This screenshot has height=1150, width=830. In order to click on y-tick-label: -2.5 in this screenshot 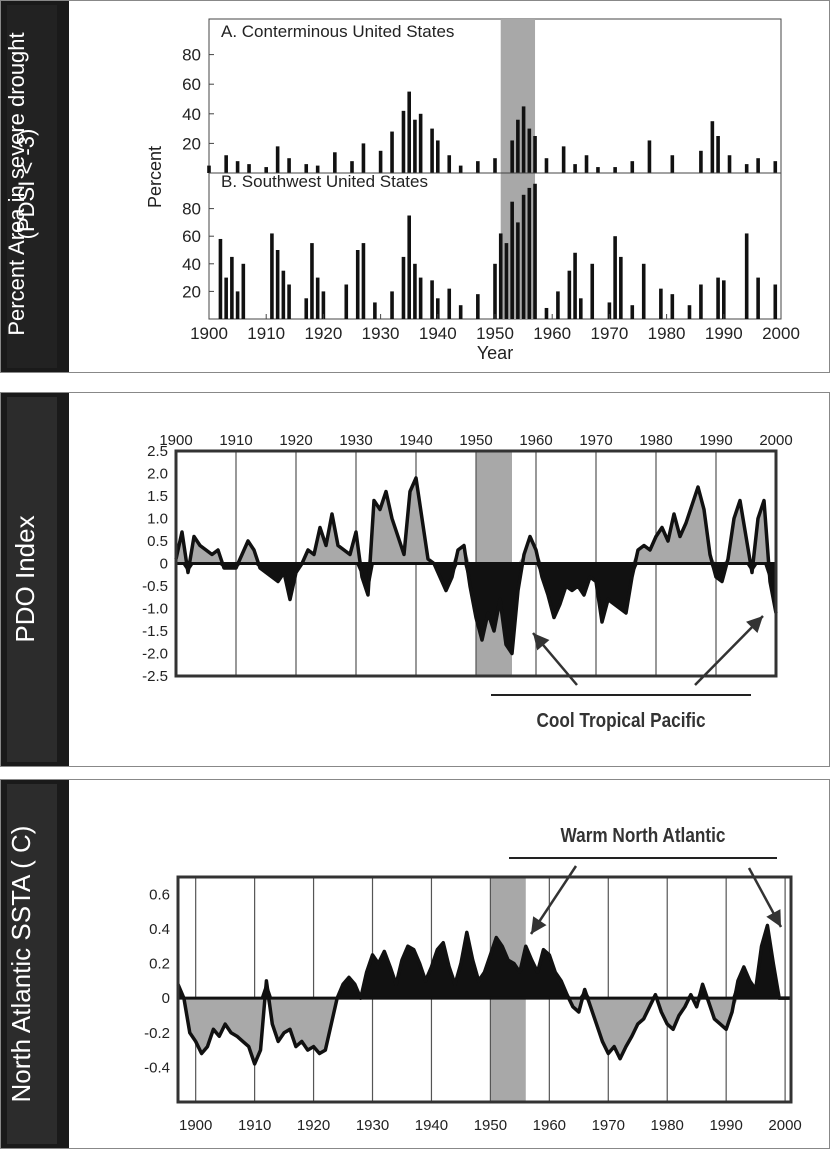, I will do `click(155, 676)`.